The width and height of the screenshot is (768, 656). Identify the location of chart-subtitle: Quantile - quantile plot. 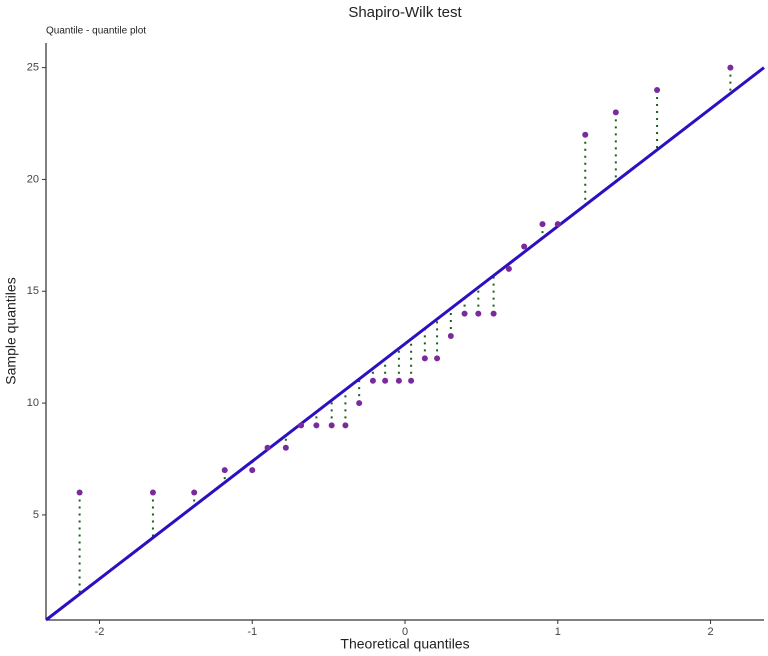
(96, 31).